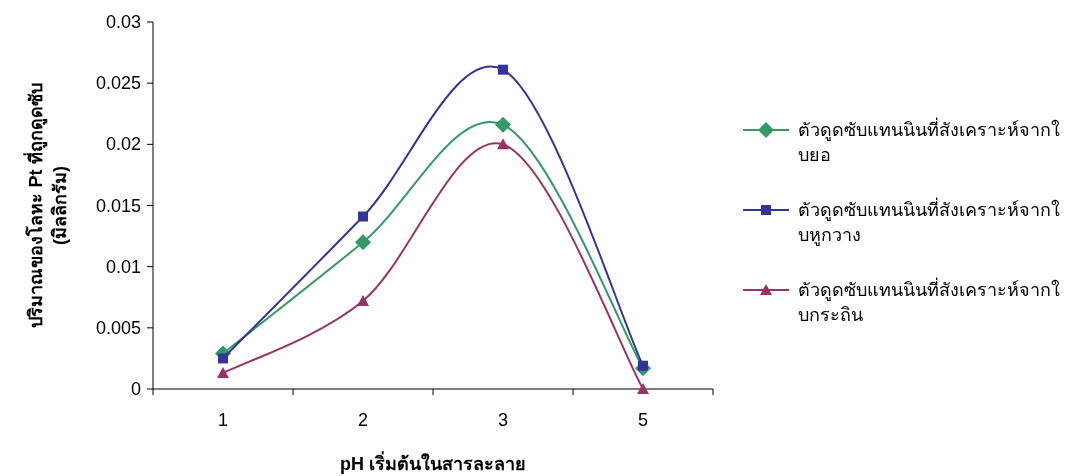  What do you see at coordinates (123, 22) in the screenshot?
I see `y-tick-label: 0.03` at bounding box center [123, 22].